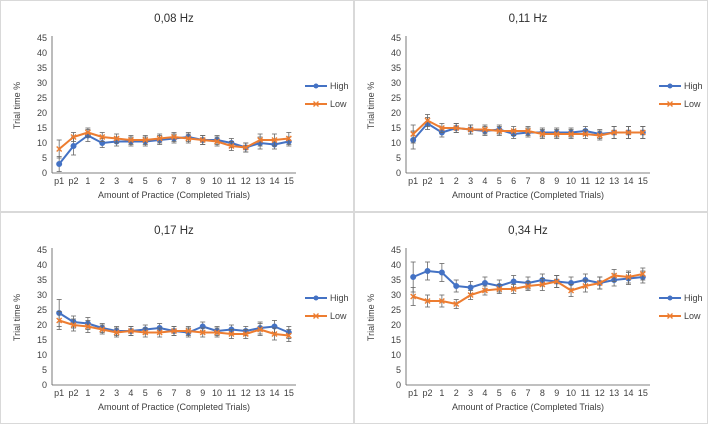 The width and height of the screenshot is (708, 424). What do you see at coordinates (456, 181) in the screenshot?
I see `x-tick-label: 2` at bounding box center [456, 181].